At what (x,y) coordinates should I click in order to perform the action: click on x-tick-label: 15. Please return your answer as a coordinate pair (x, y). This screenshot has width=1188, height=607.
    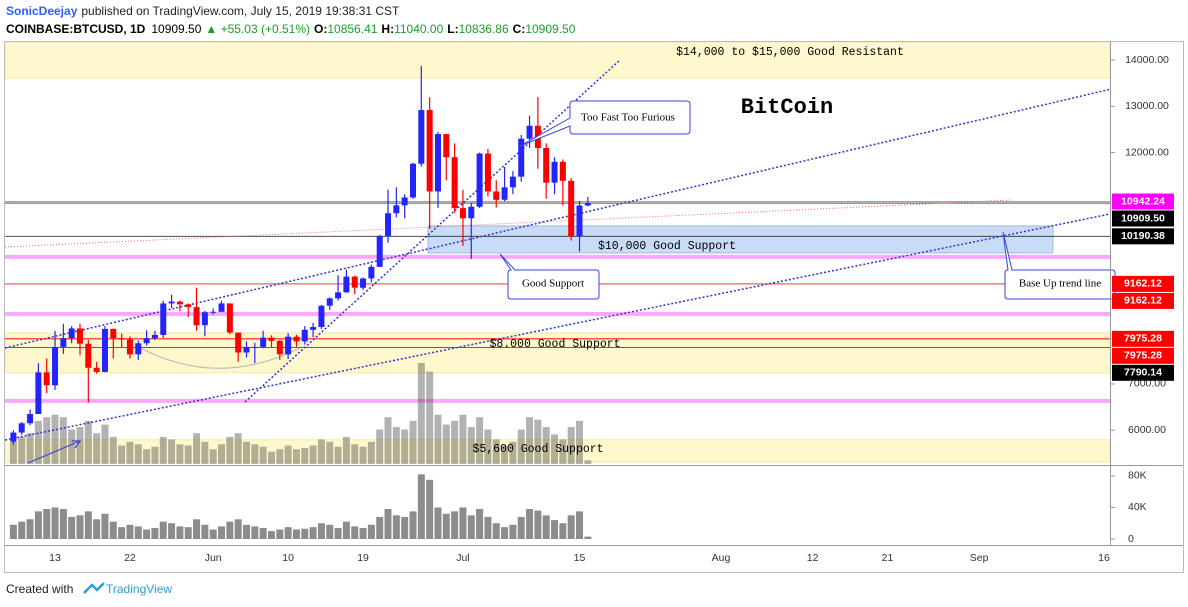
    Looking at the image, I should click on (580, 558).